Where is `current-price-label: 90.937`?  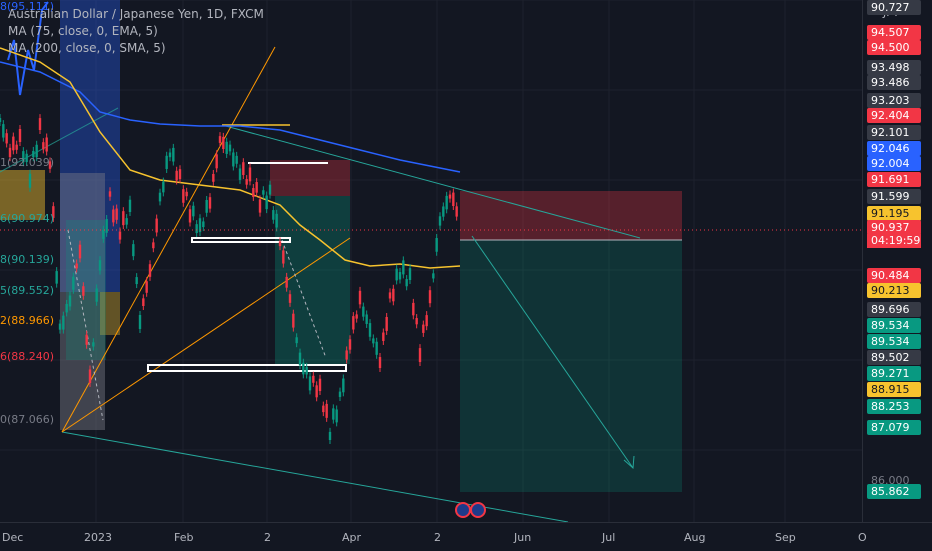 current-price-label: 90.937 is located at coordinates (894, 227).